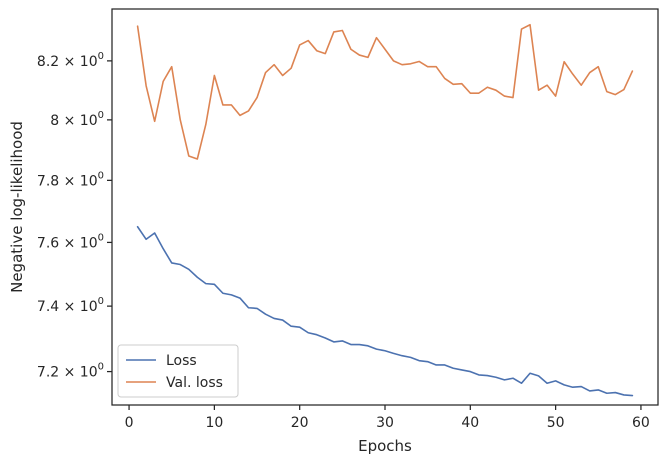 The image size is (667, 463). Describe the element at coordinates (385, 423) in the screenshot. I see `x-tick-label: 30` at that location.